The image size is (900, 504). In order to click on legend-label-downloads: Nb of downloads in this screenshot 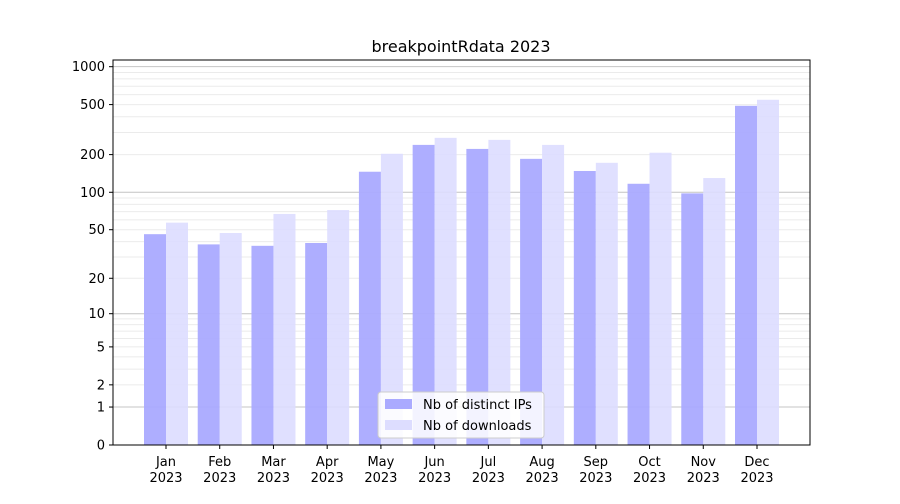, I will do `click(477, 426)`.